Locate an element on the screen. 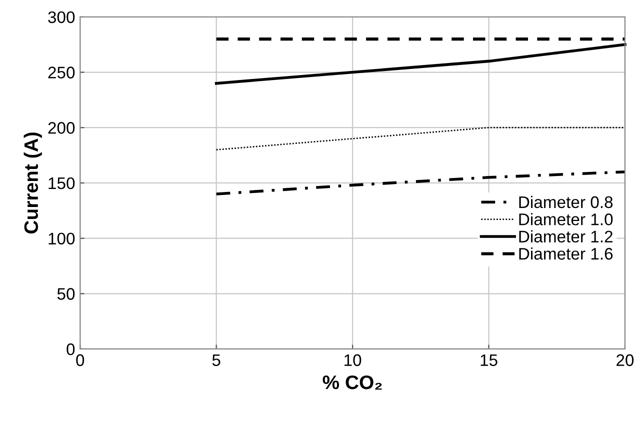 This screenshot has height=423, width=641. y-tick-label: 100 is located at coordinates (61, 238).